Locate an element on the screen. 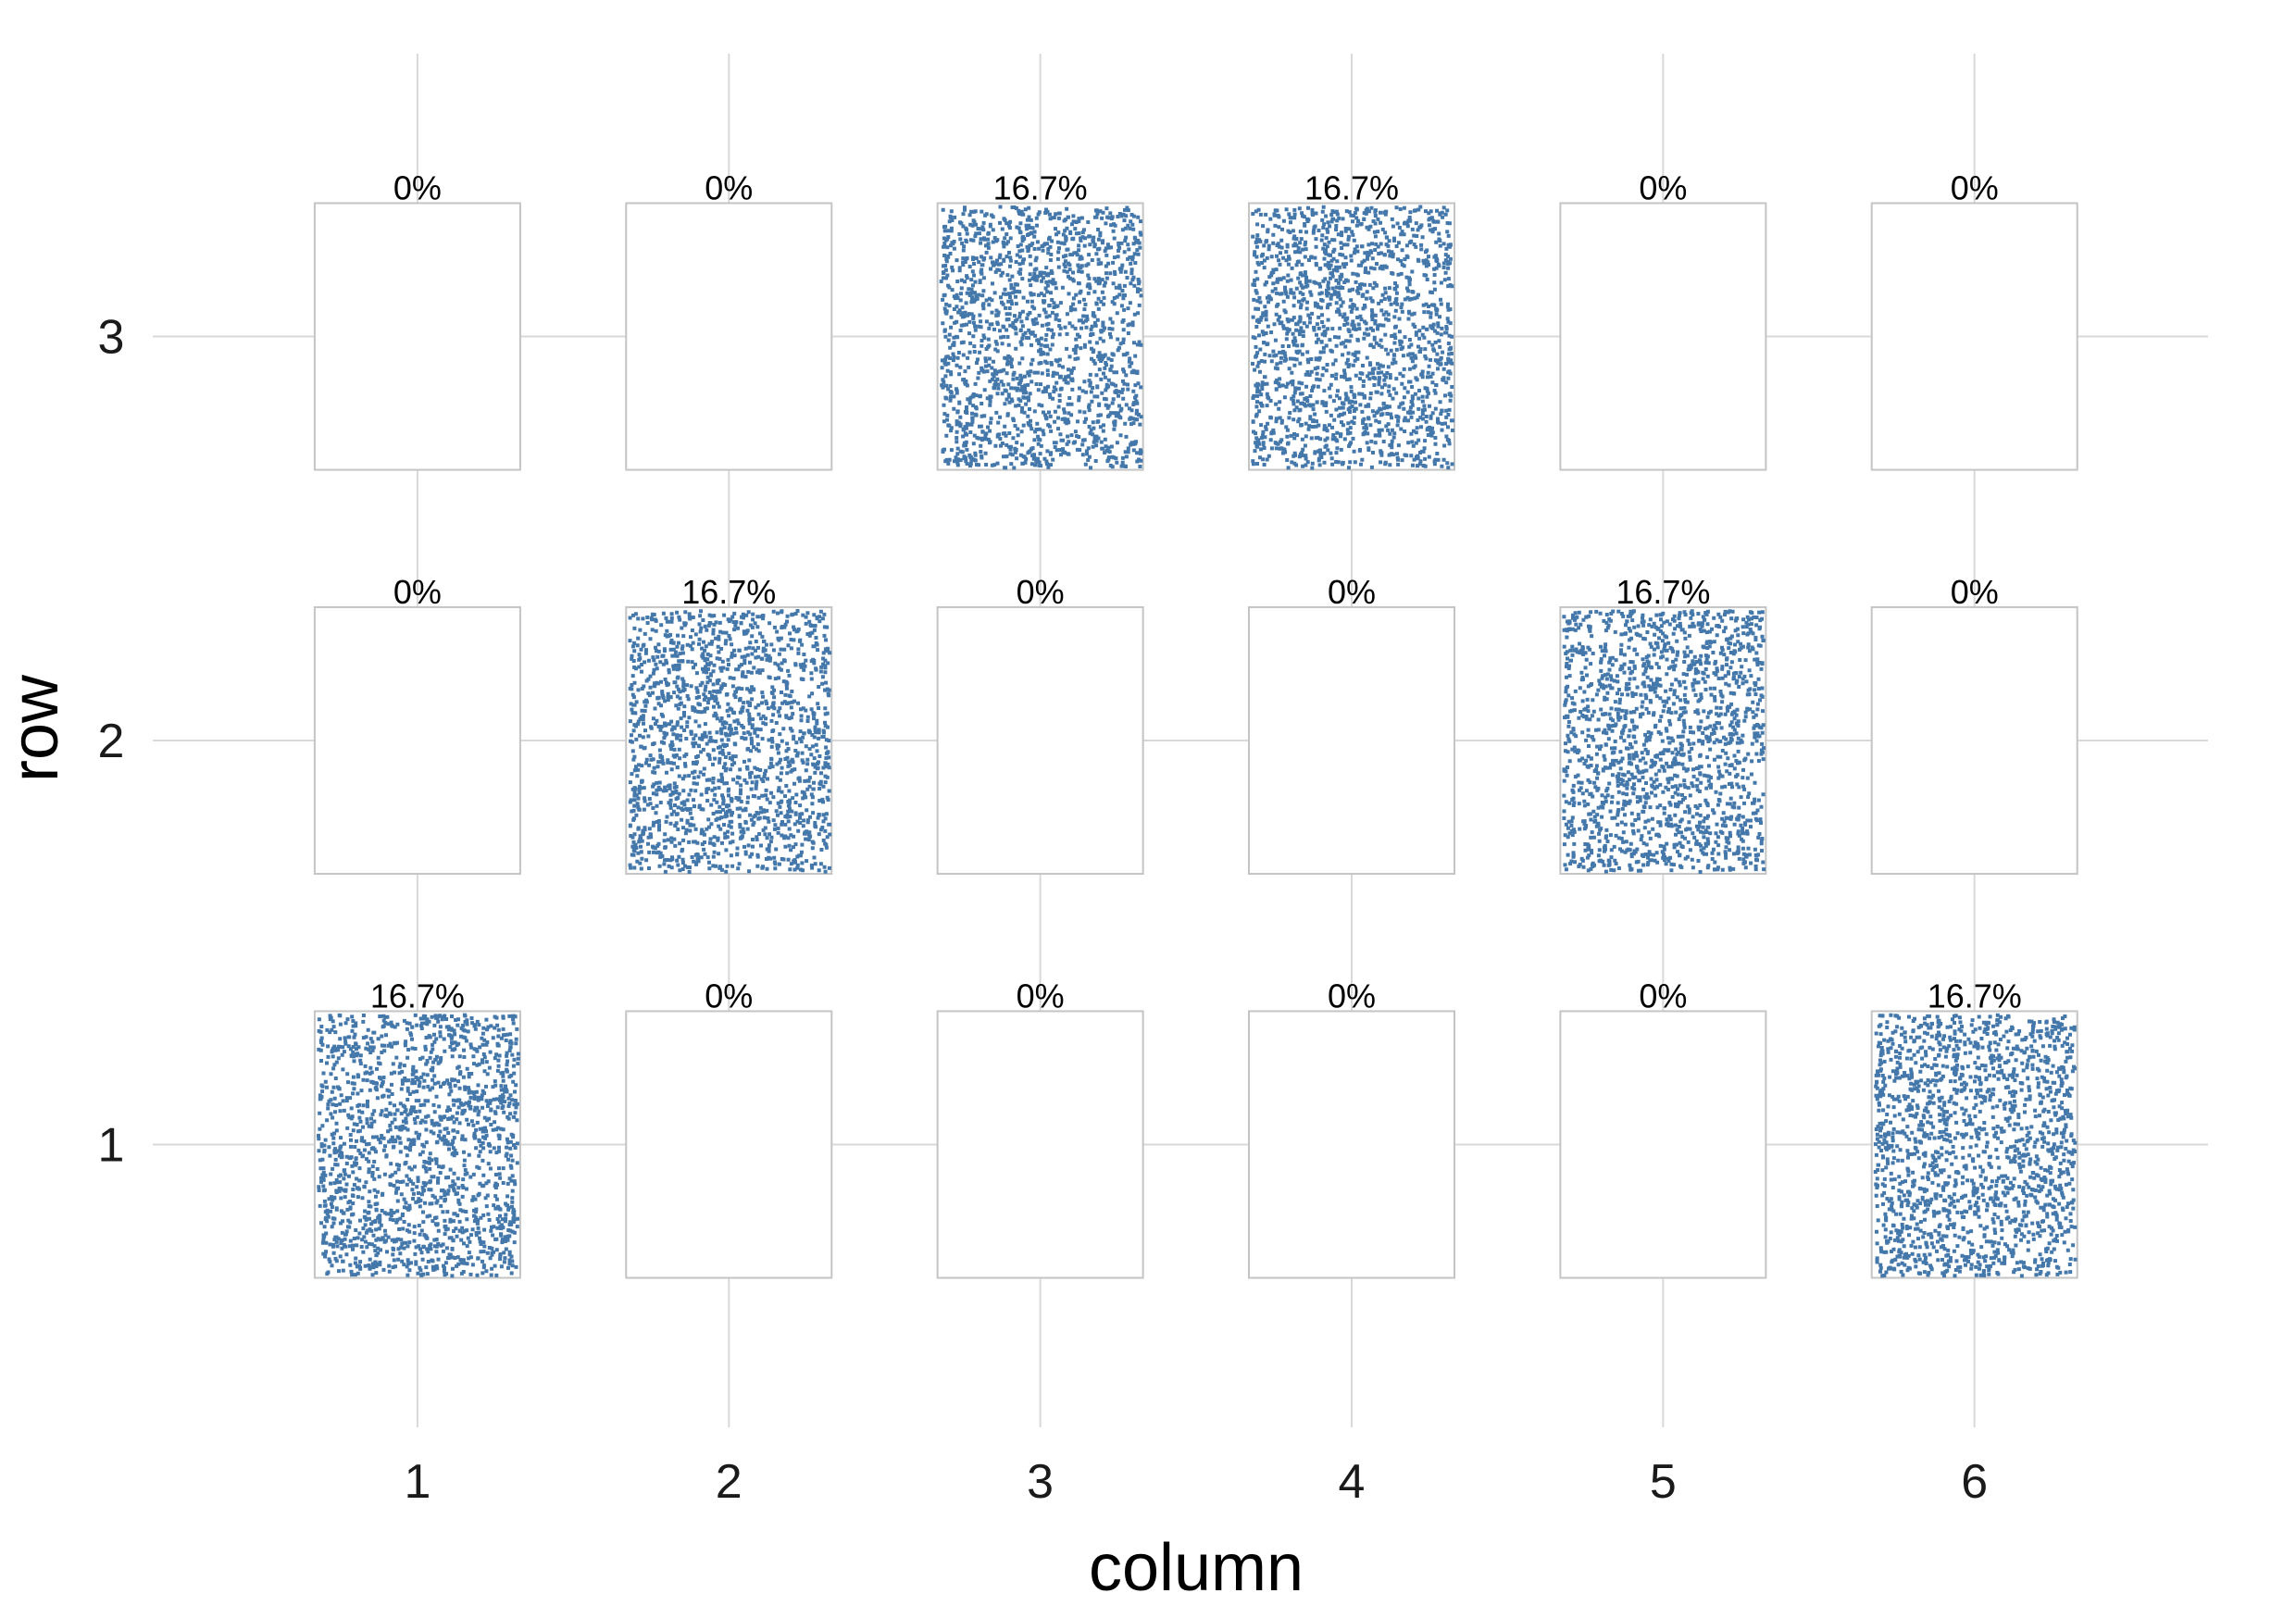 The height and width of the screenshot is (1618, 2296). cell-r3-c6 is located at coordinates (1974, 336).